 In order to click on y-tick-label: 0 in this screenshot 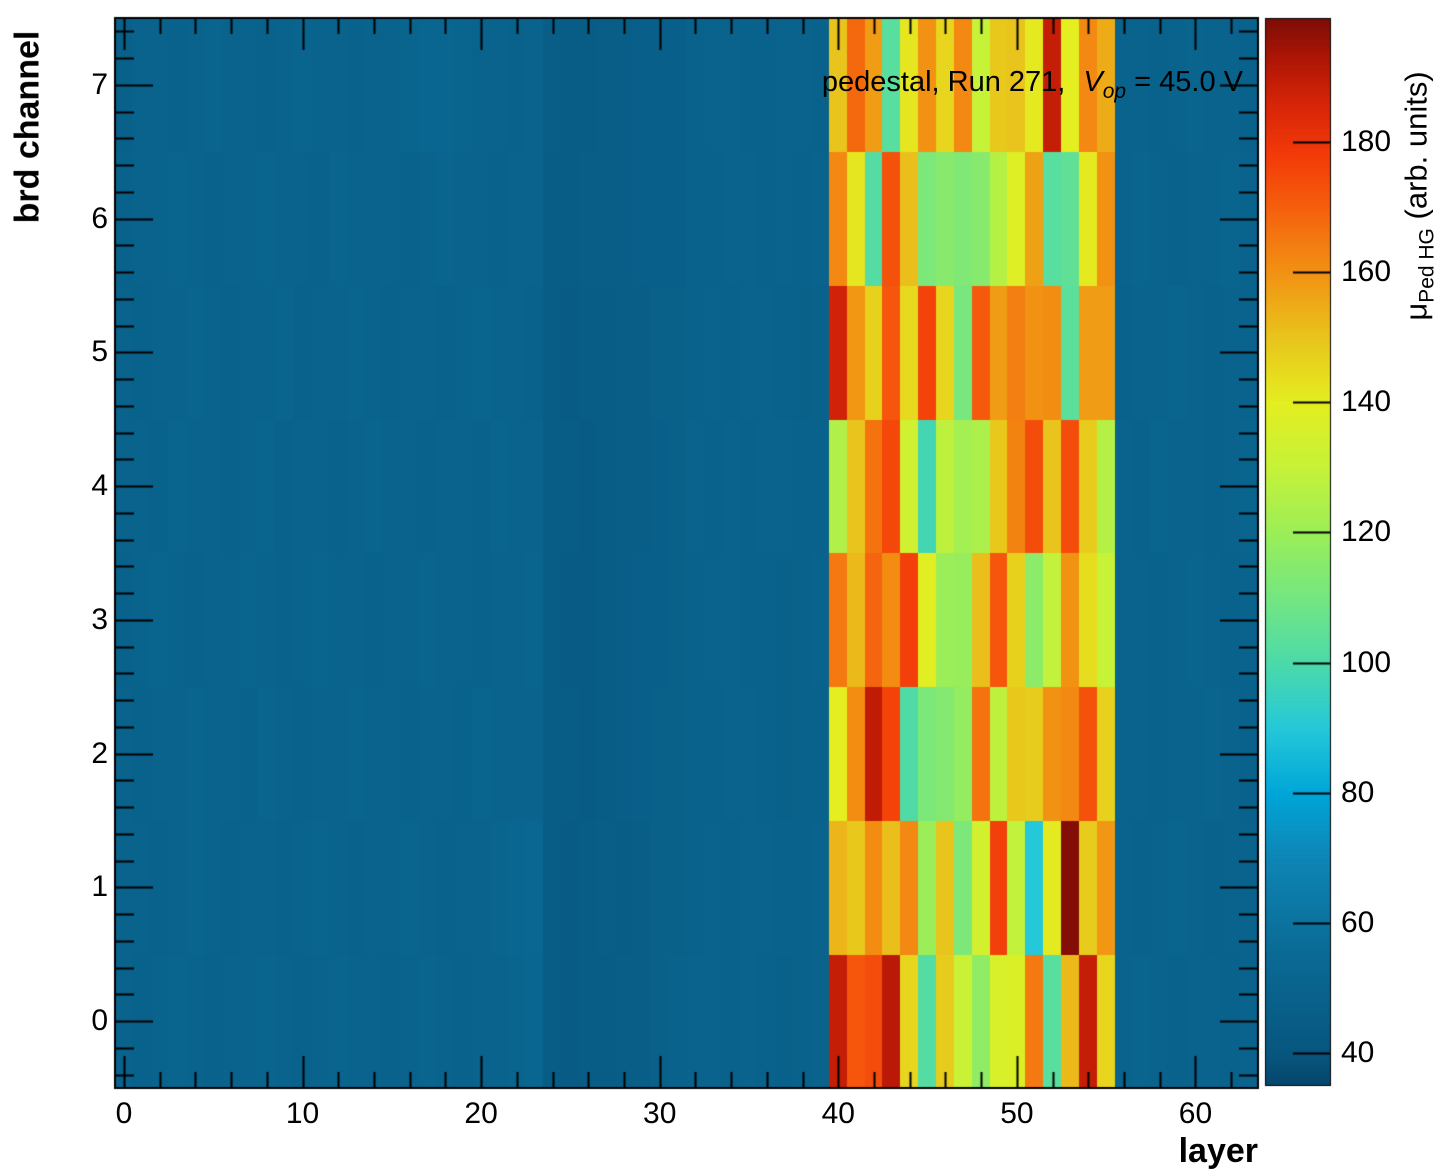, I will do `click(99, 1021)`.